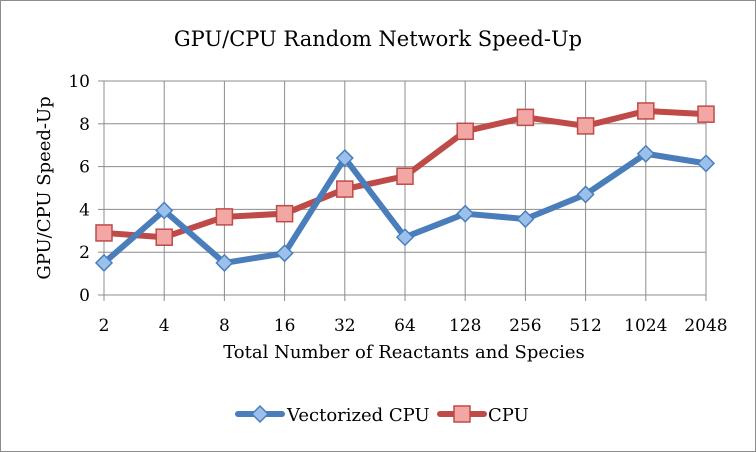 Image resolution: width=756 pixels, height=452 pixels. Describe the element at coordinates (84, 296) in the screenshot. I see `y-tick-label: 0` at that location.